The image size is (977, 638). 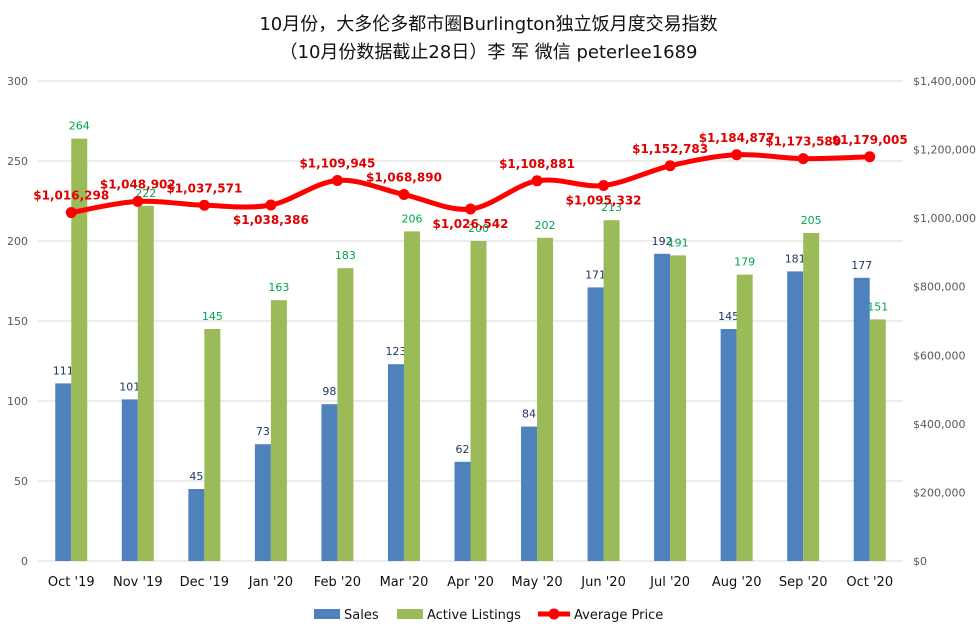 What do you see at coordinates (537, 164) in the screenshot?
I see `data-label-price: $1,108,881` at bounding box center [537, 164].